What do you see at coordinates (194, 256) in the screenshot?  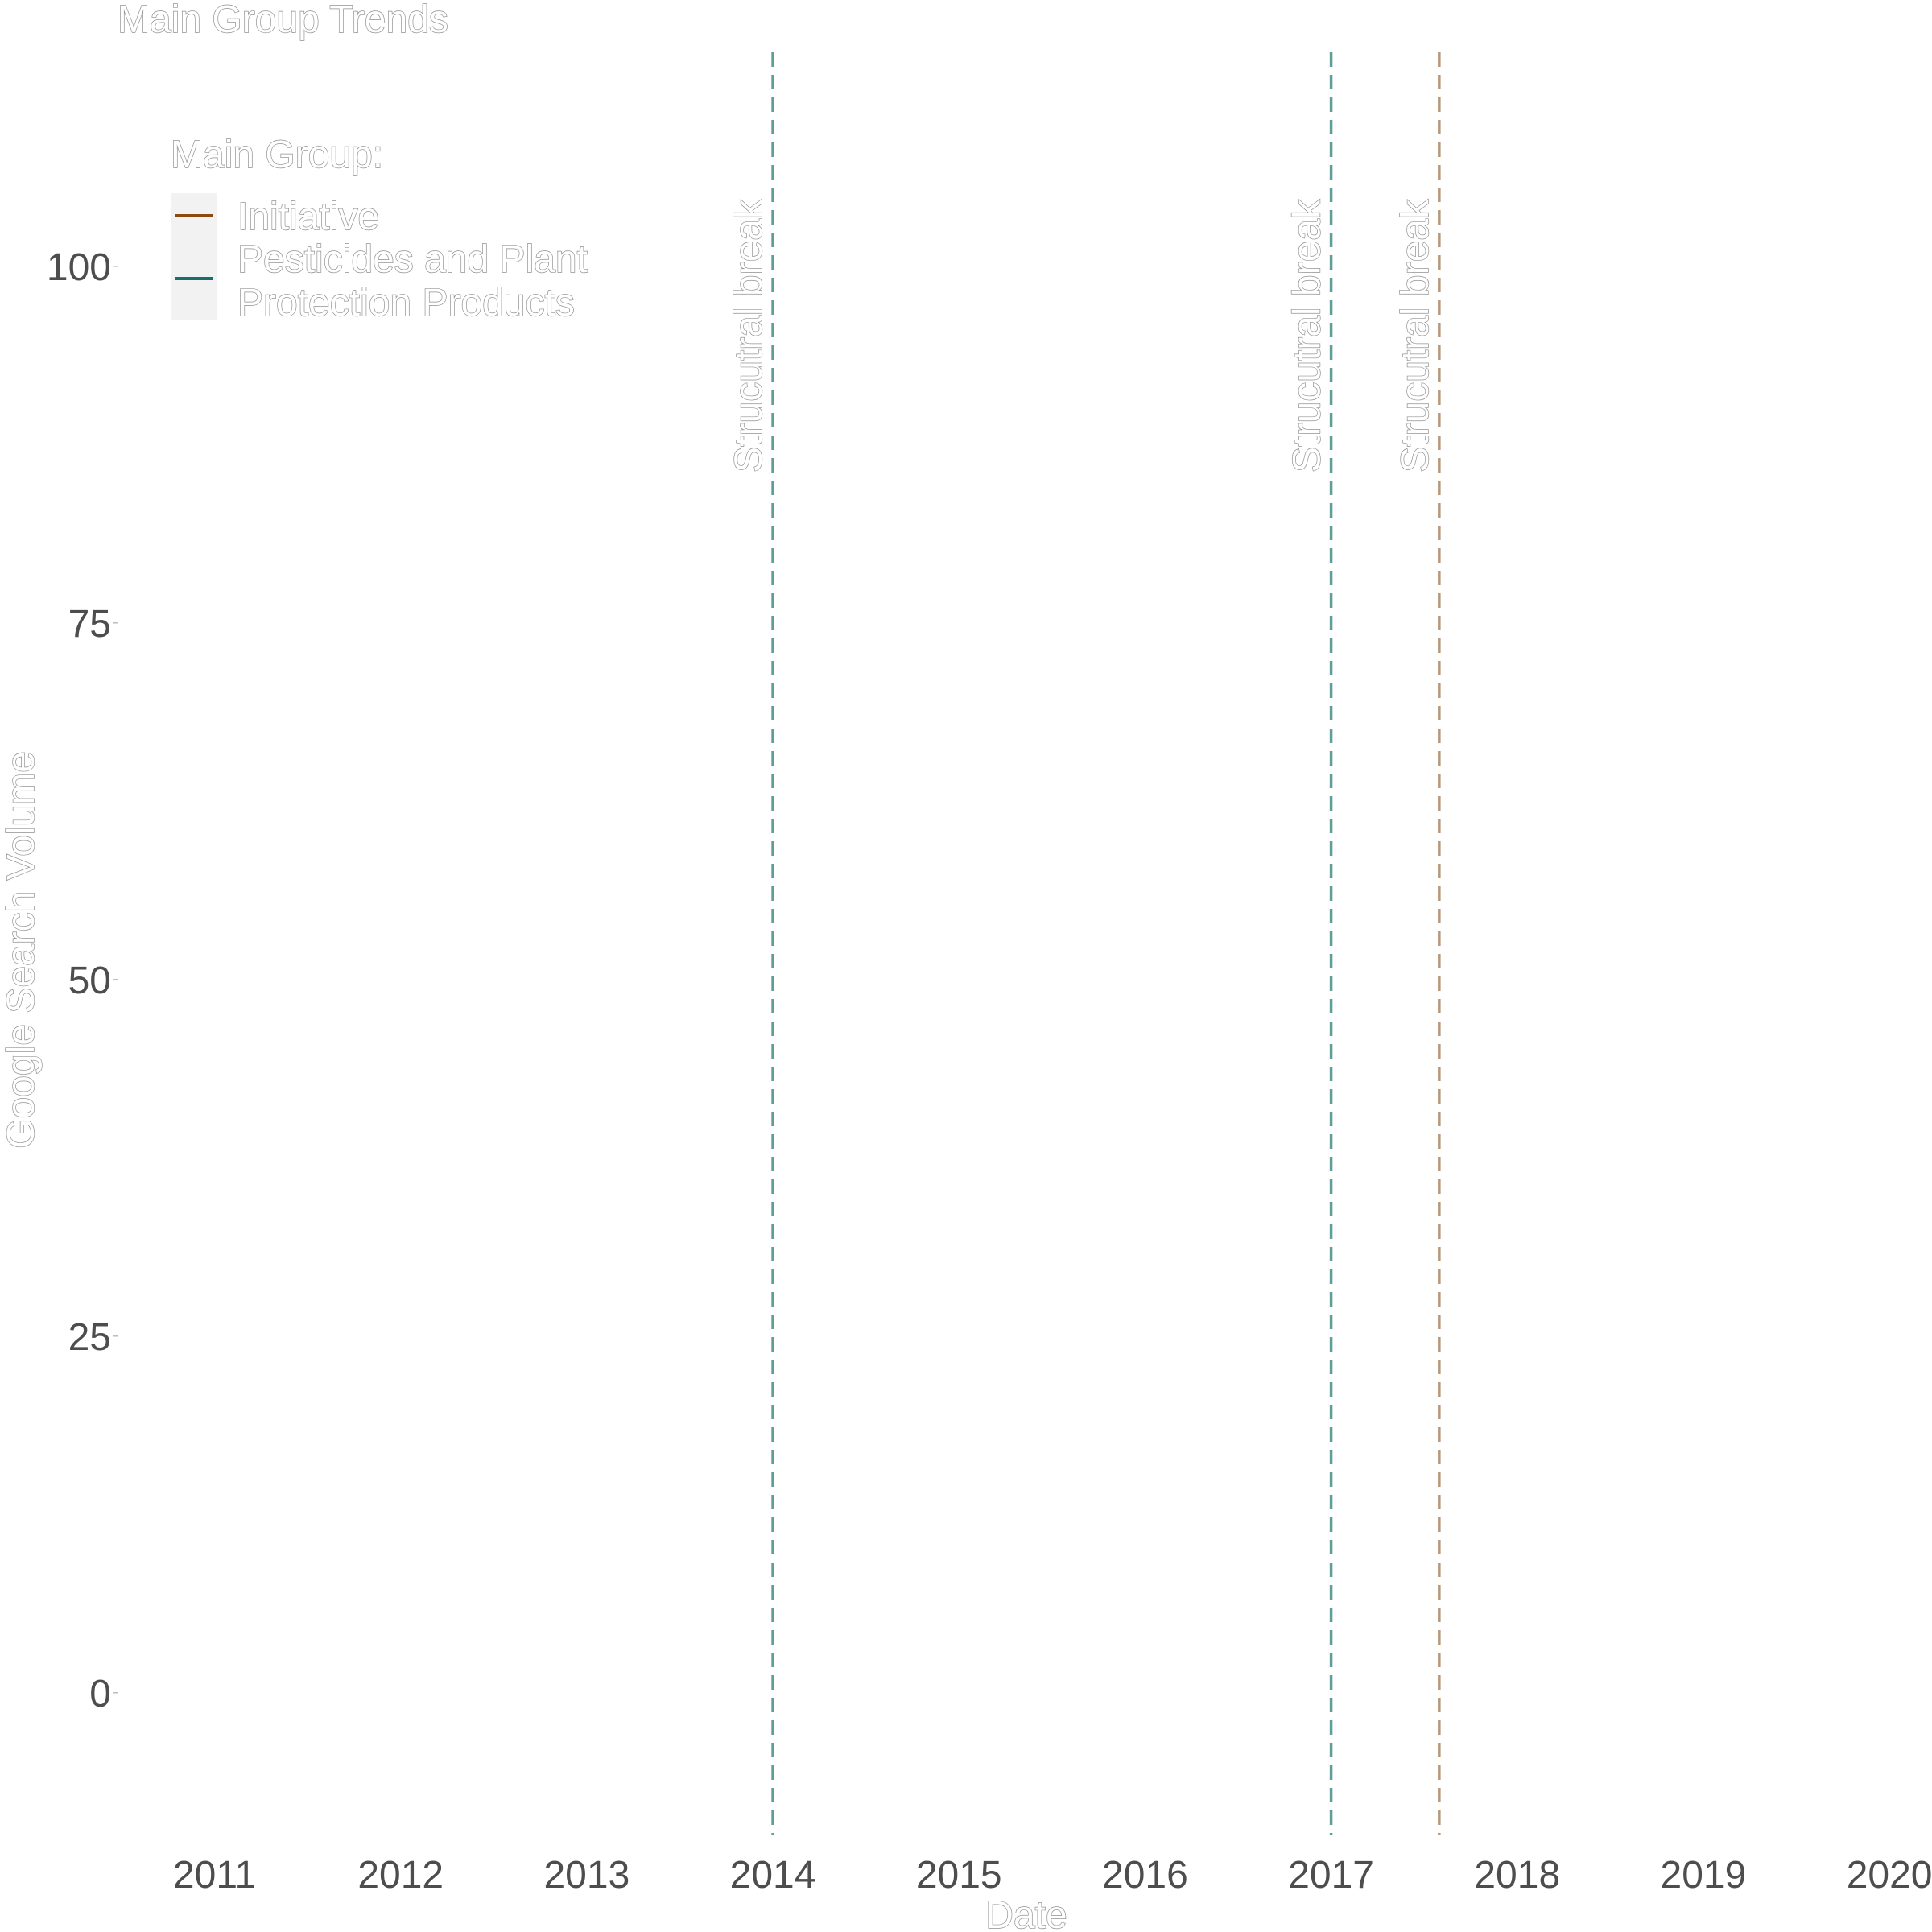 I see `legend-key-background` at bounding box center [194, 256].